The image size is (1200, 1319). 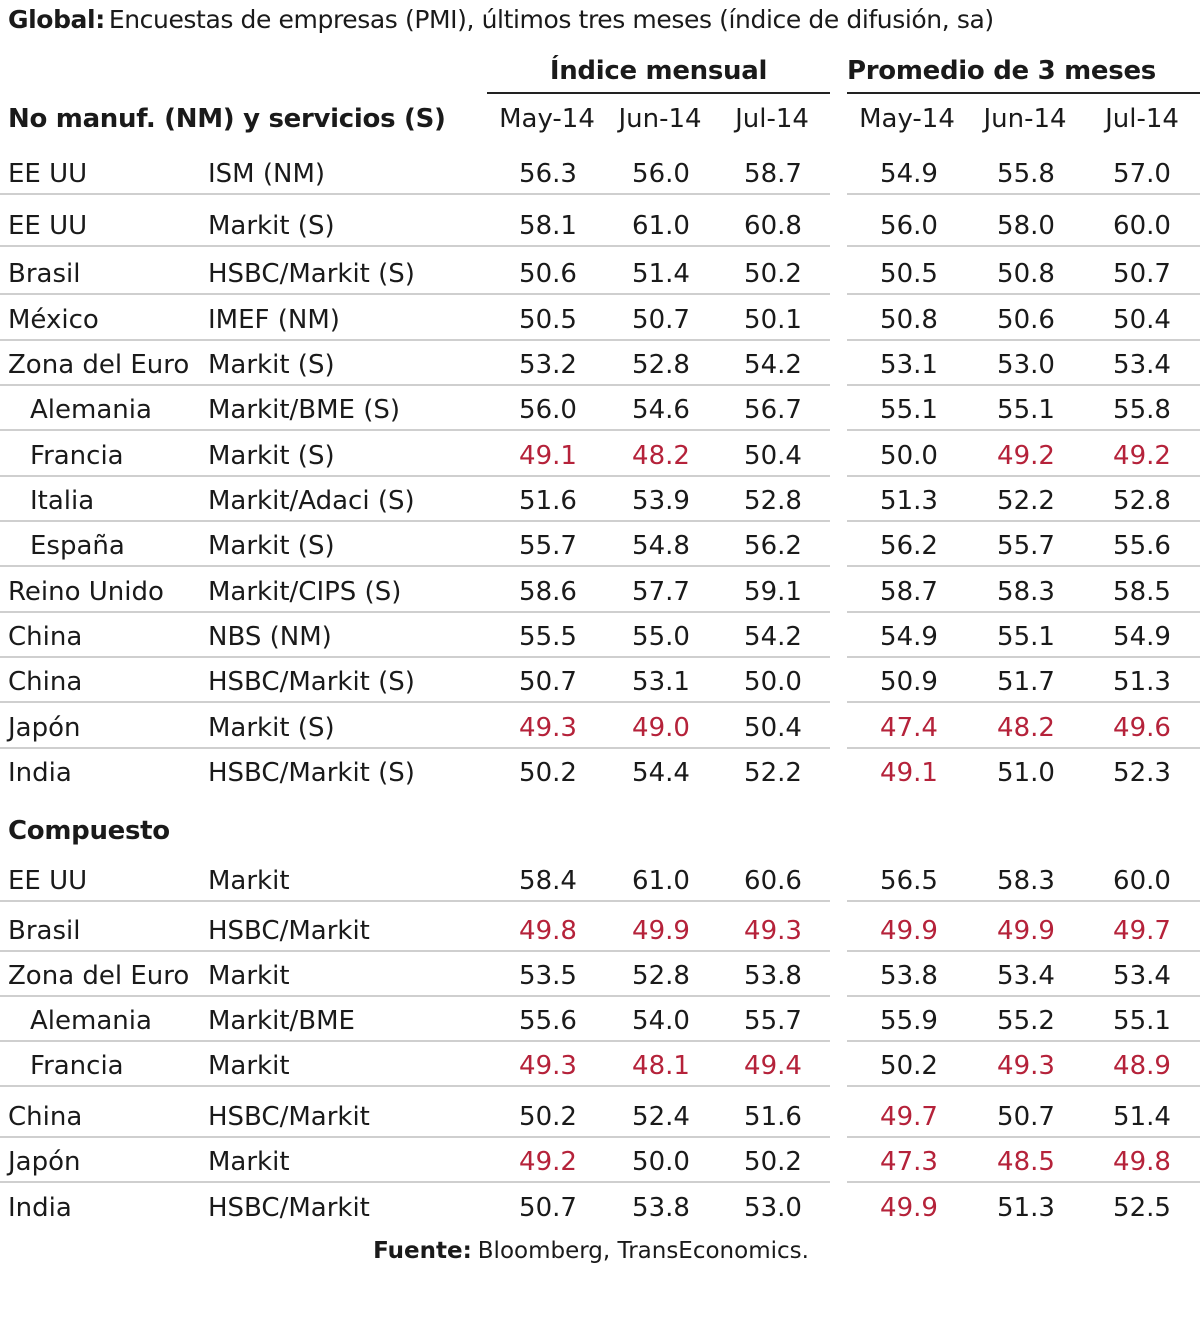 What do you see at coordinates (661, 592) in the screenshot?
I see `value-monthly-jun: 57.7` at bounding box center [661, 592].